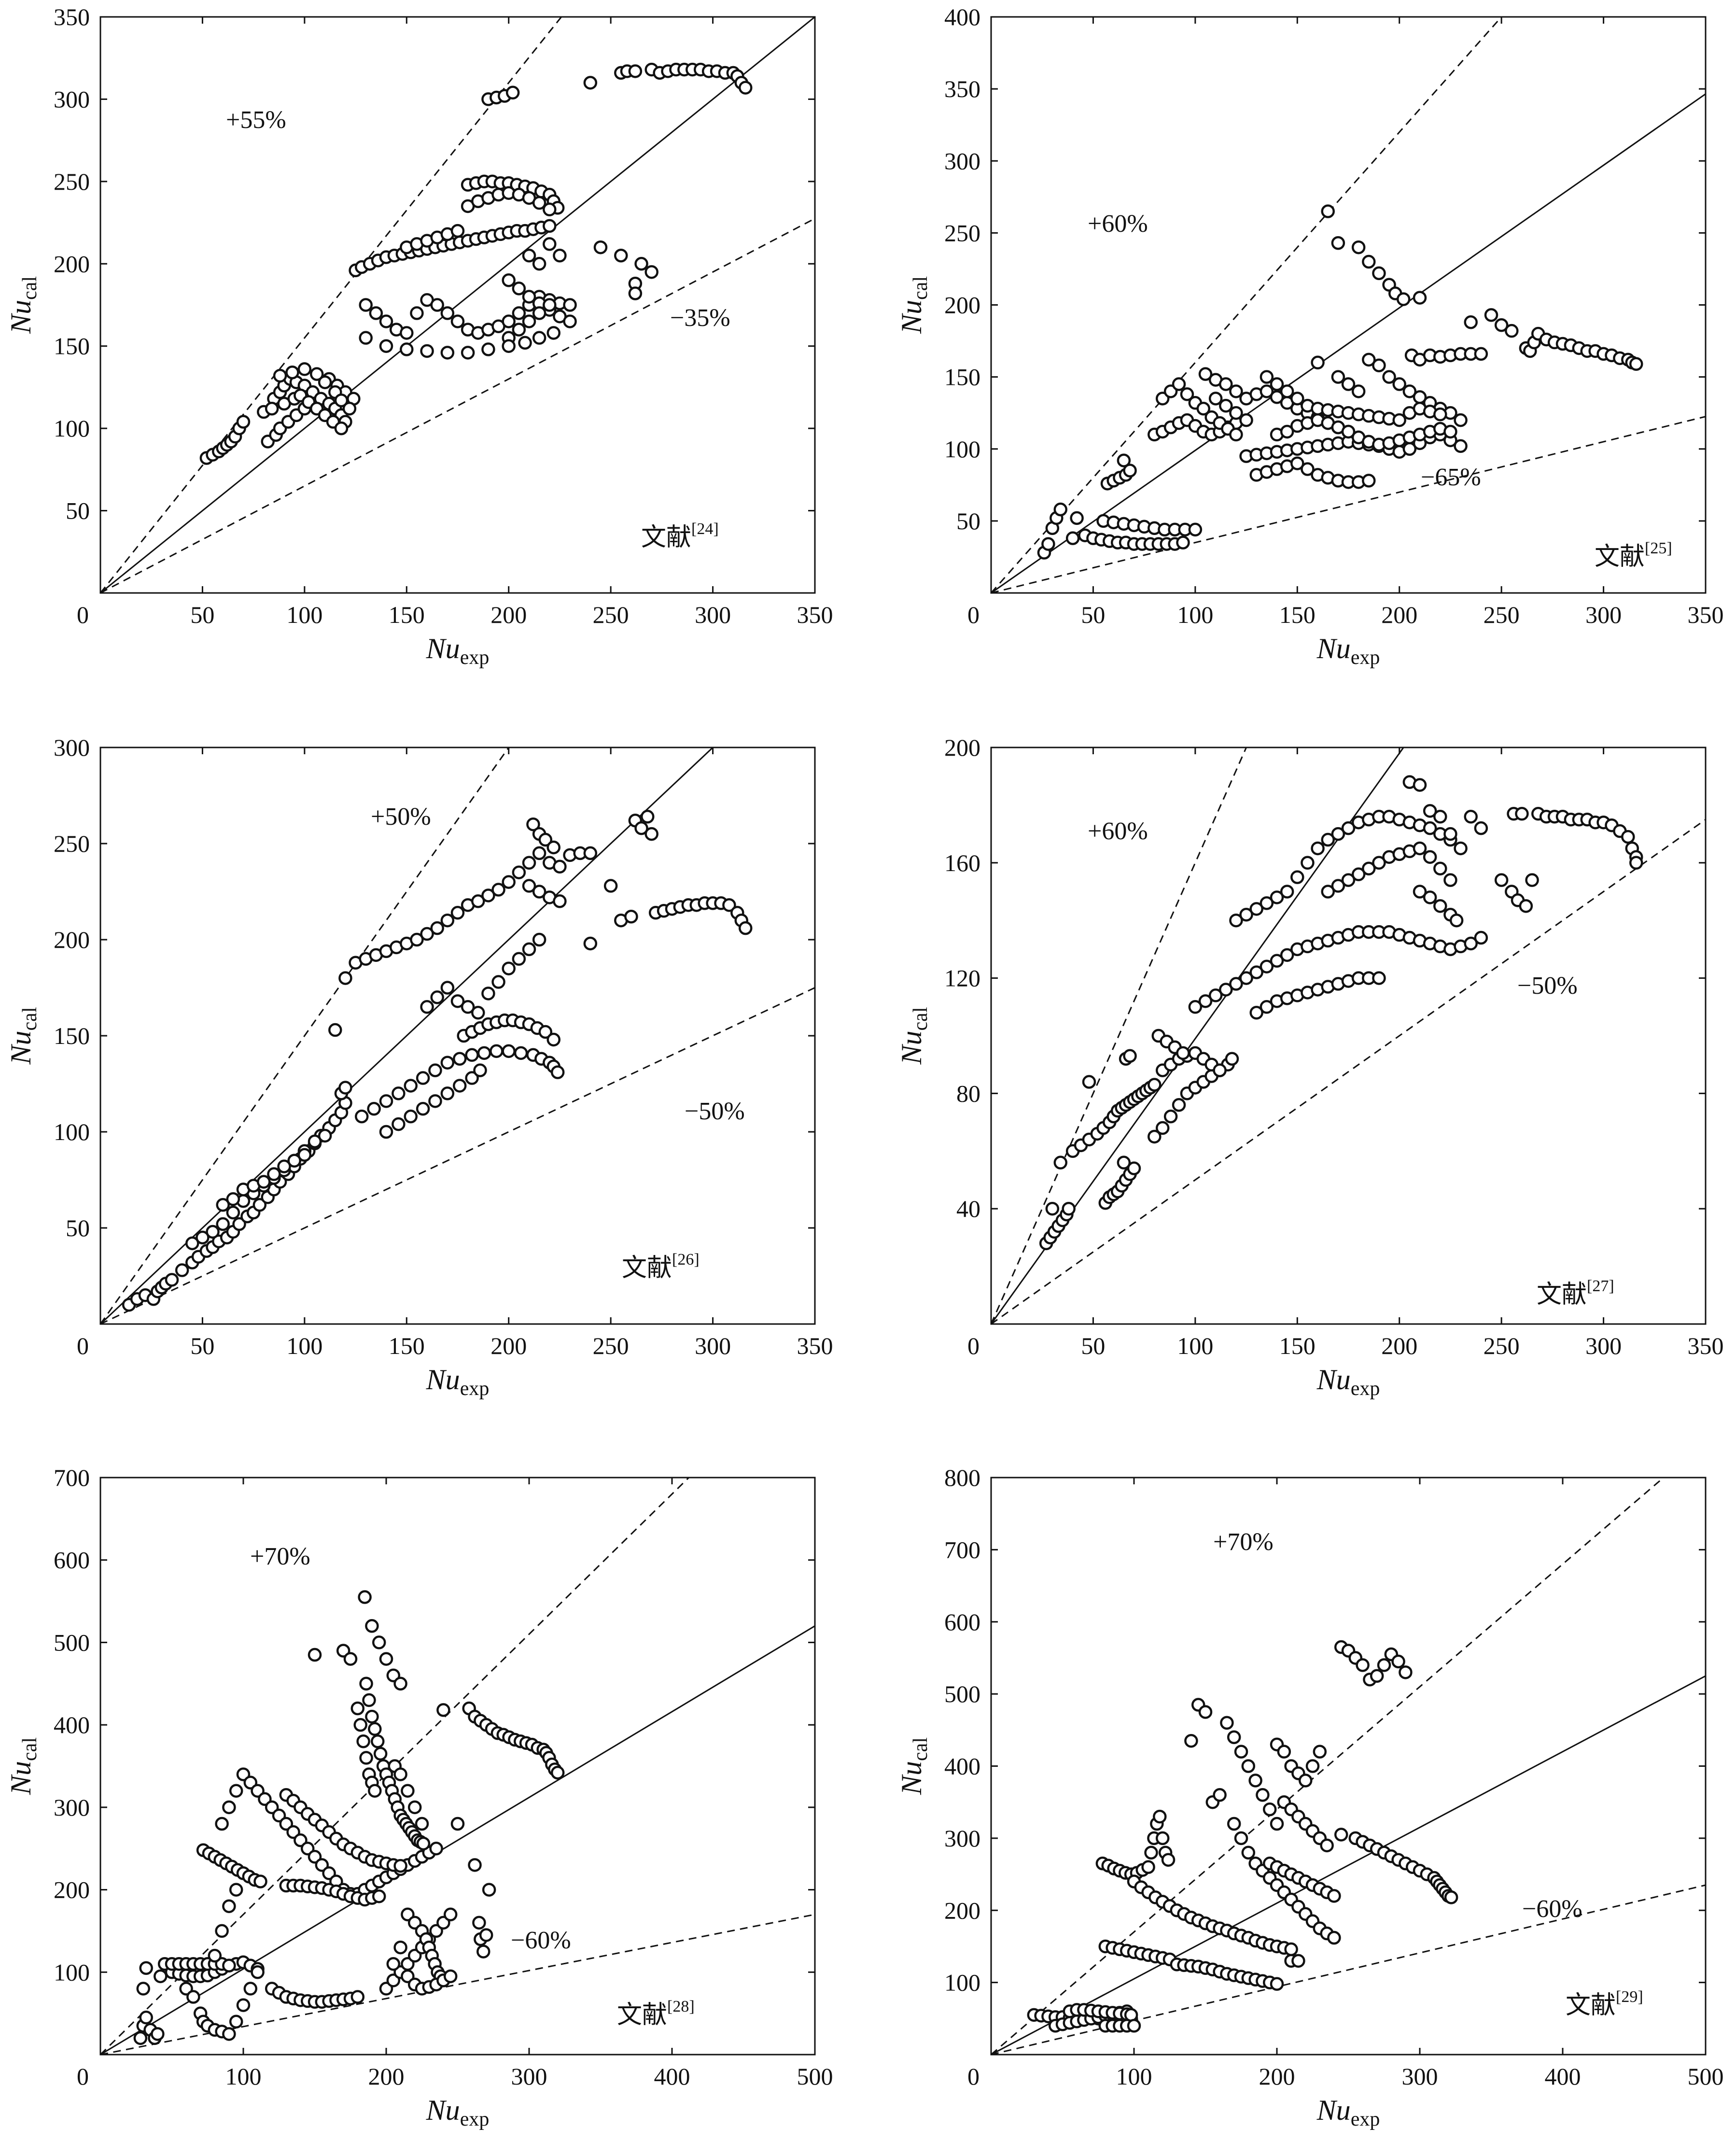 The image size is (1736, 2142). Describe the element at coordinates (962, 232) in the screenshot. I see `y-tick-label: 250` at that location.